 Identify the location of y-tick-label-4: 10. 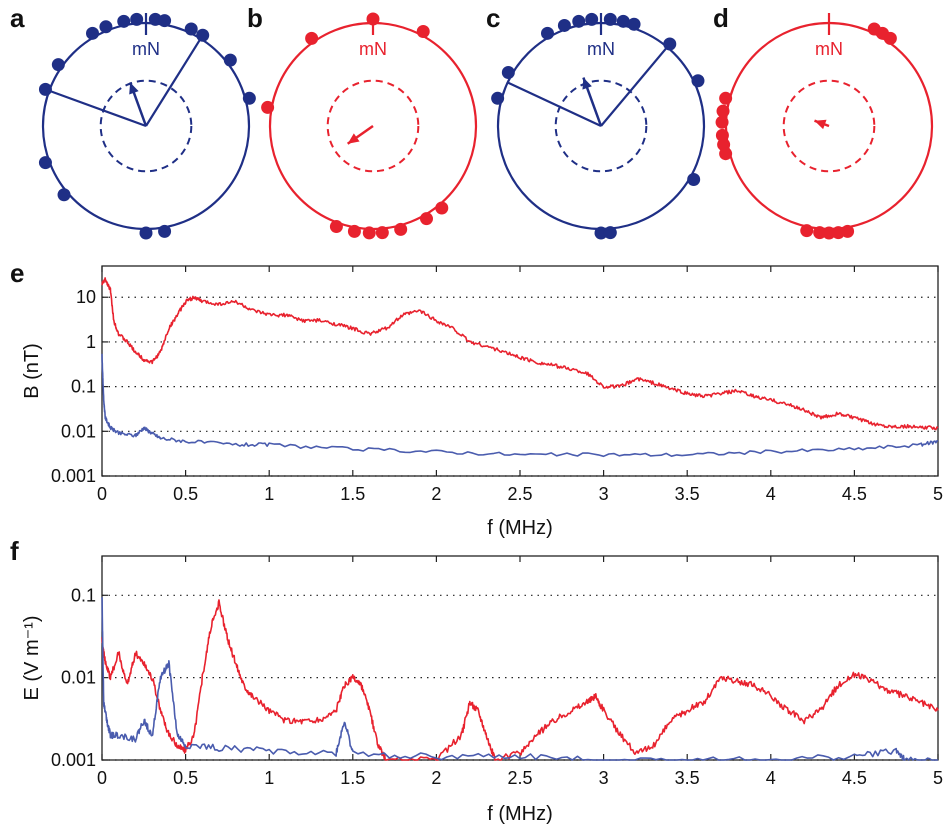
(86, 297).